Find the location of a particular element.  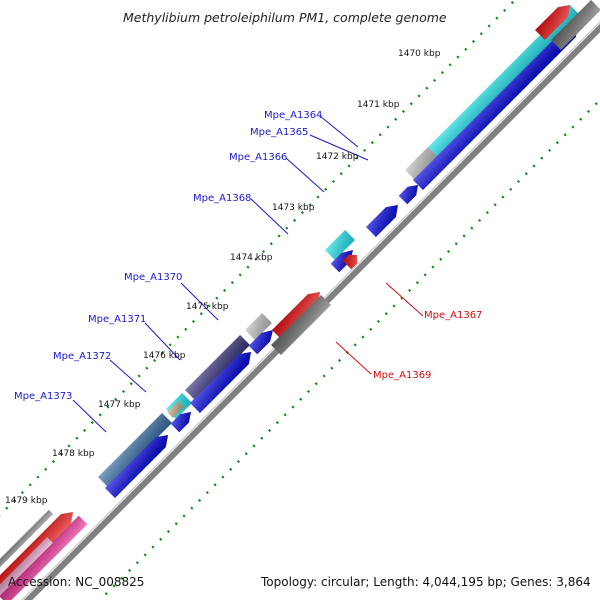

gene-label: Mpe_A1365 is located at coordinates (279, 132).